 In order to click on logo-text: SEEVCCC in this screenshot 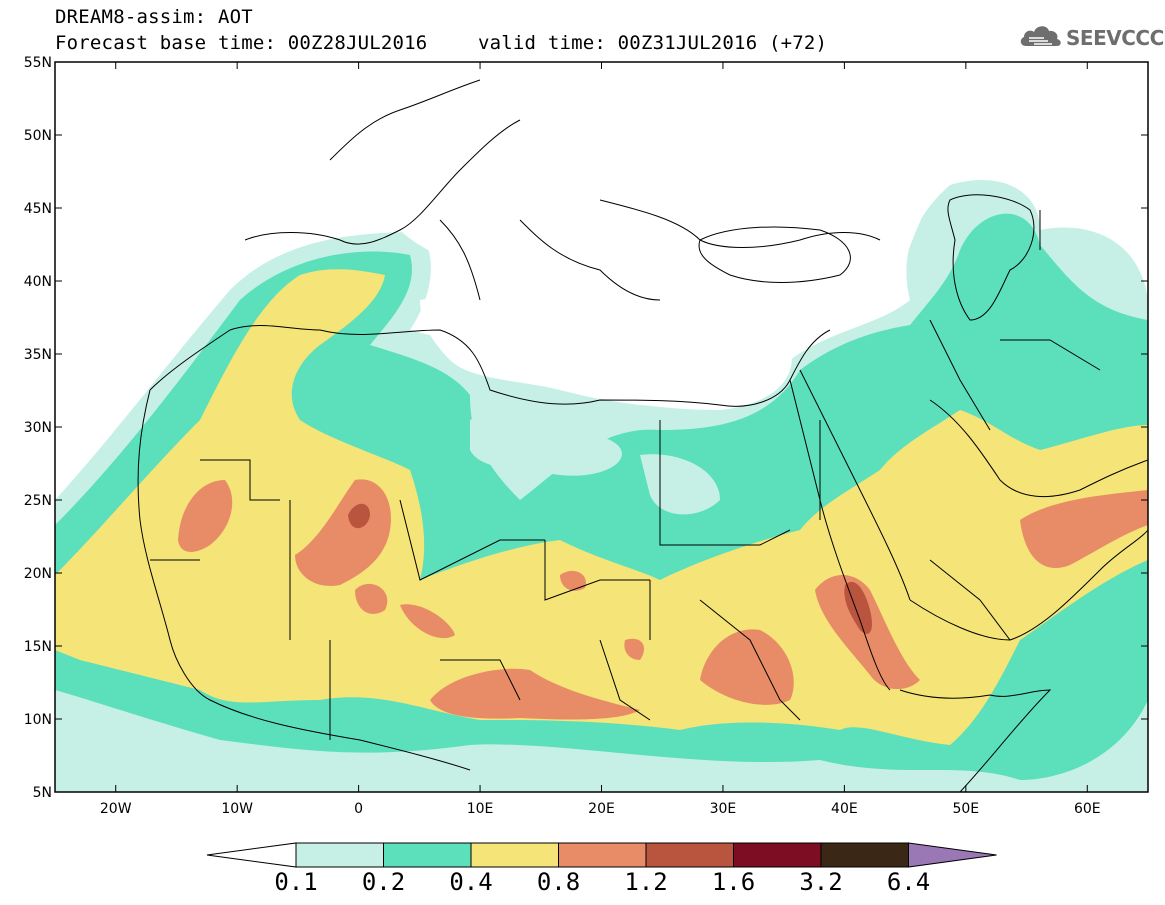, I will do `click(1115, 38)`.